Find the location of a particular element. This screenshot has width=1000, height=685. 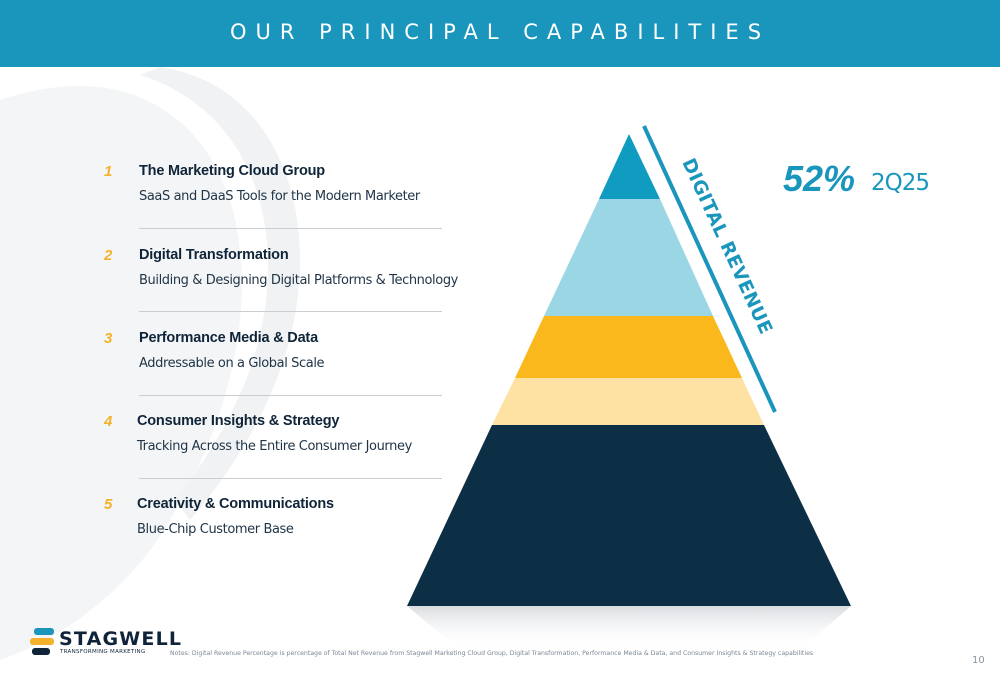

header-bar: OUR PRINCIPAL CAPABILITIES is located at coordinates (500, 33).